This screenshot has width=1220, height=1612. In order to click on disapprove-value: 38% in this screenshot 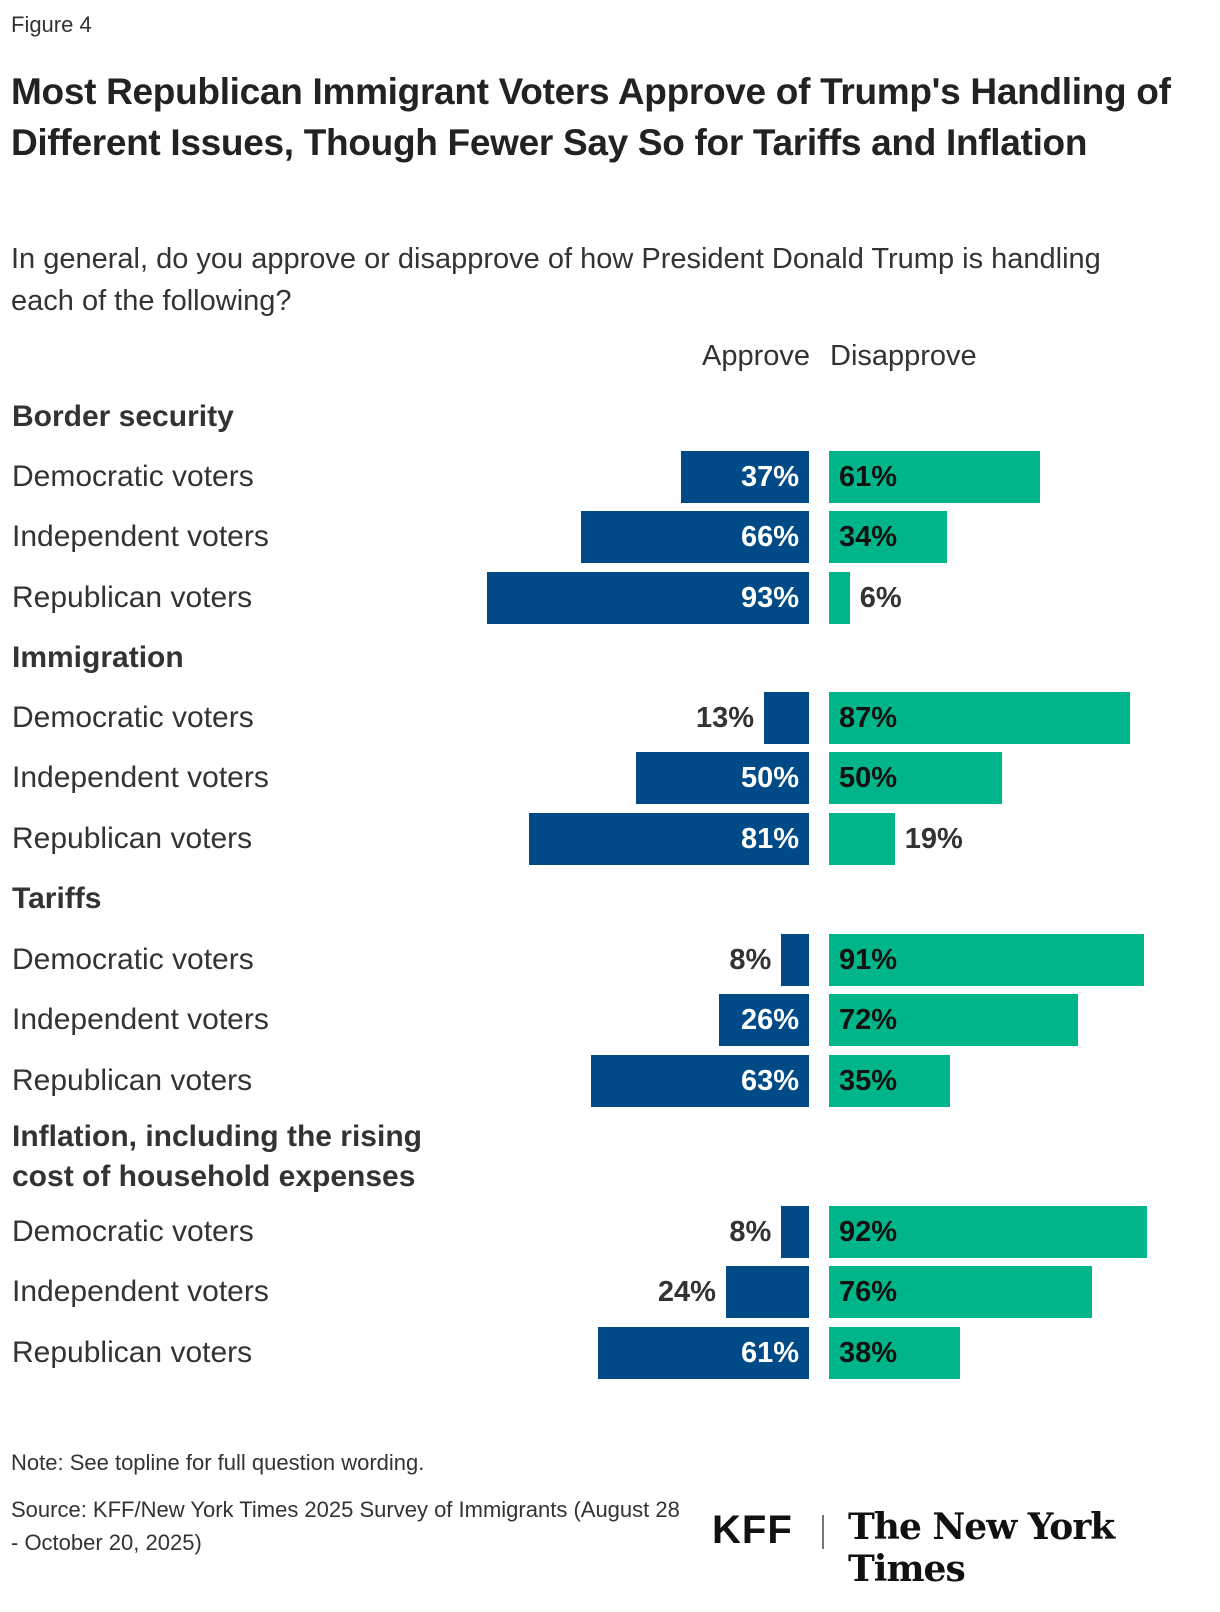, I will do `click(868, 1352)`.